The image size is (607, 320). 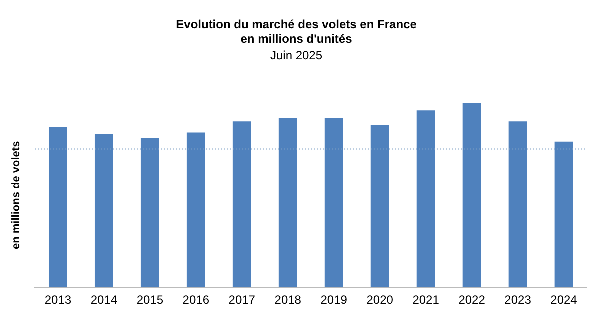 What do you see at coordinates (296, 55) in the screenshot?
I see `chart-subtitle: Juin 2025` at bounding box center [296, 55].